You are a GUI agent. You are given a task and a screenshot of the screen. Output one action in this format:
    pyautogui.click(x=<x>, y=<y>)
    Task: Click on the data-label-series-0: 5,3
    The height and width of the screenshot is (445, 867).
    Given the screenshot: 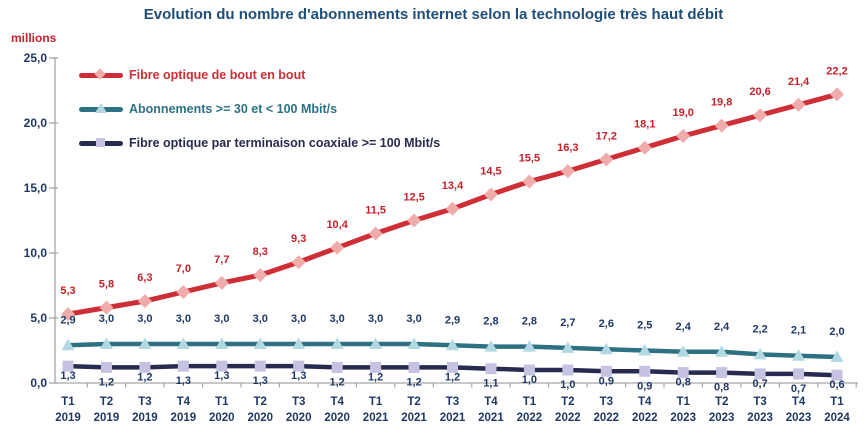 What is the action you would take?
    pyautogui.click(x=67, y=291)
    